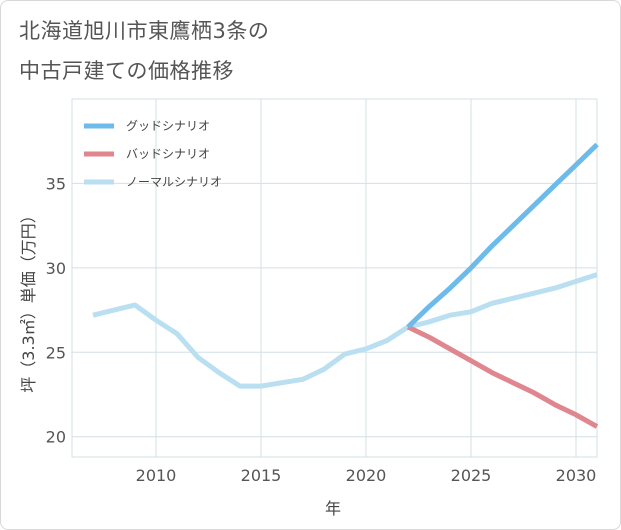 The image size is (621, 530). What do you see at coordinates (156, 475) in the screenshot?
I see `x-tick-label: 2010` at bounding box center [156, 475].